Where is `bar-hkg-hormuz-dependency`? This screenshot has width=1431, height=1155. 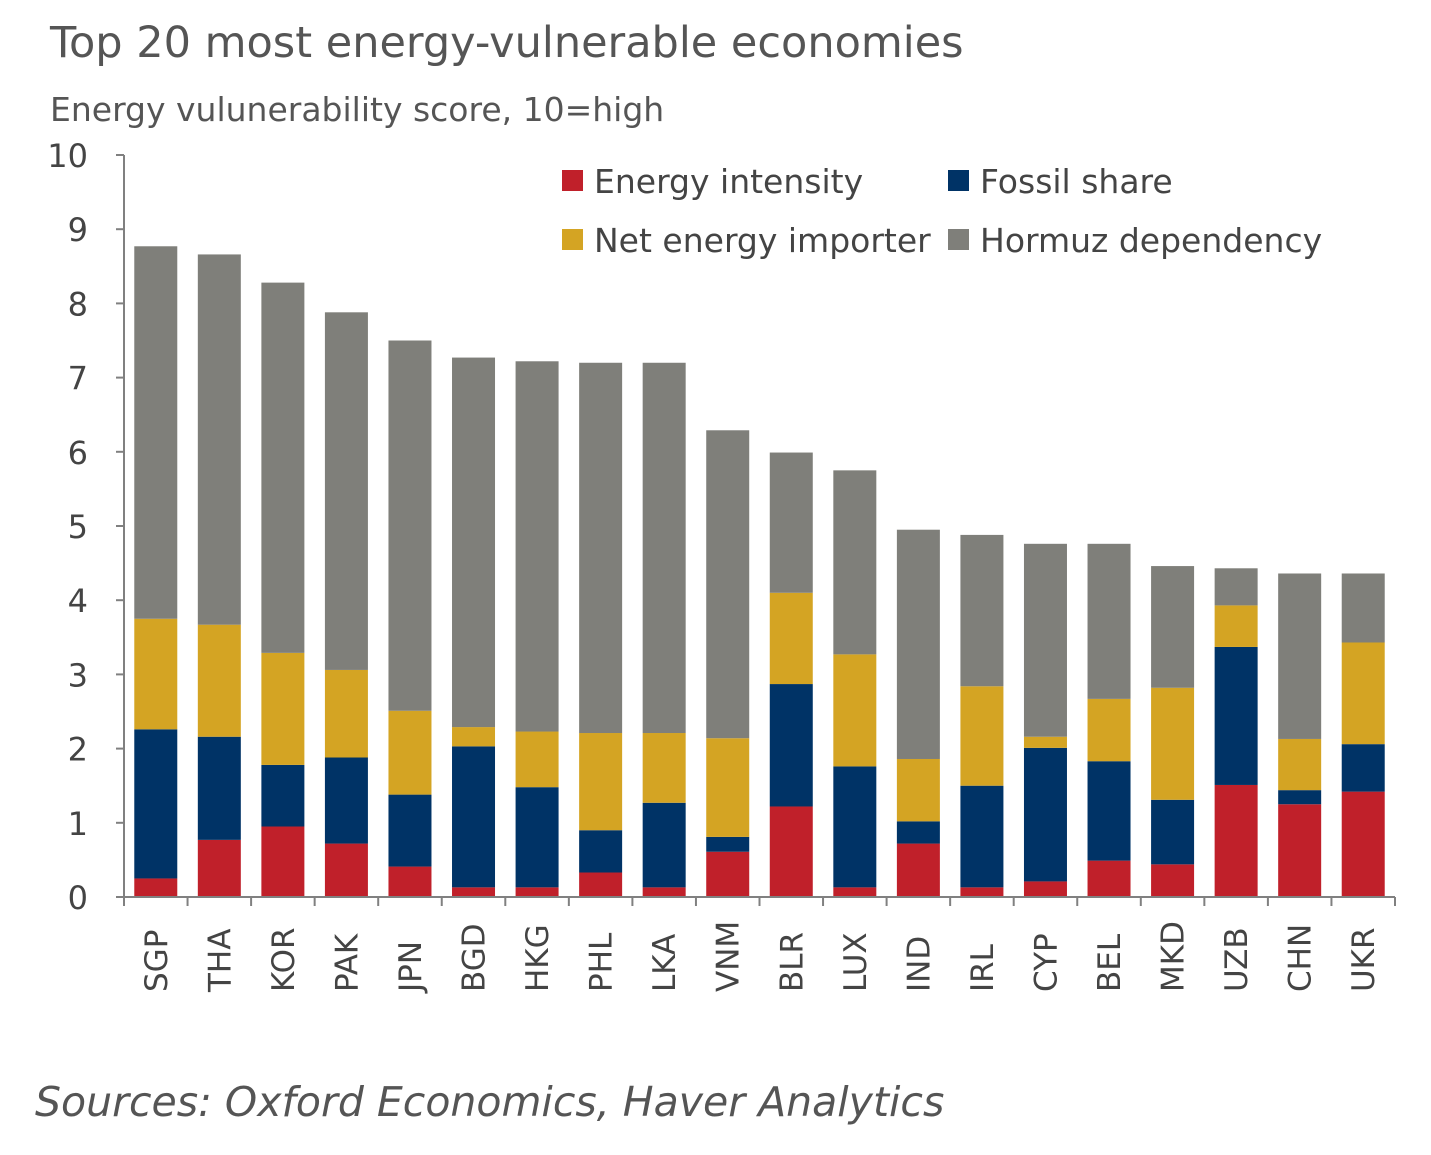
bar-hkg-hormuz-dependency is located at coordinates (537, 546).